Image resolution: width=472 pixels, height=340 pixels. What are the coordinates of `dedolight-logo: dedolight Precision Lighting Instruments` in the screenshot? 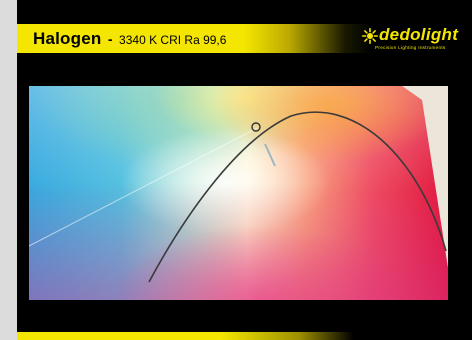 It's located at (414, 39).